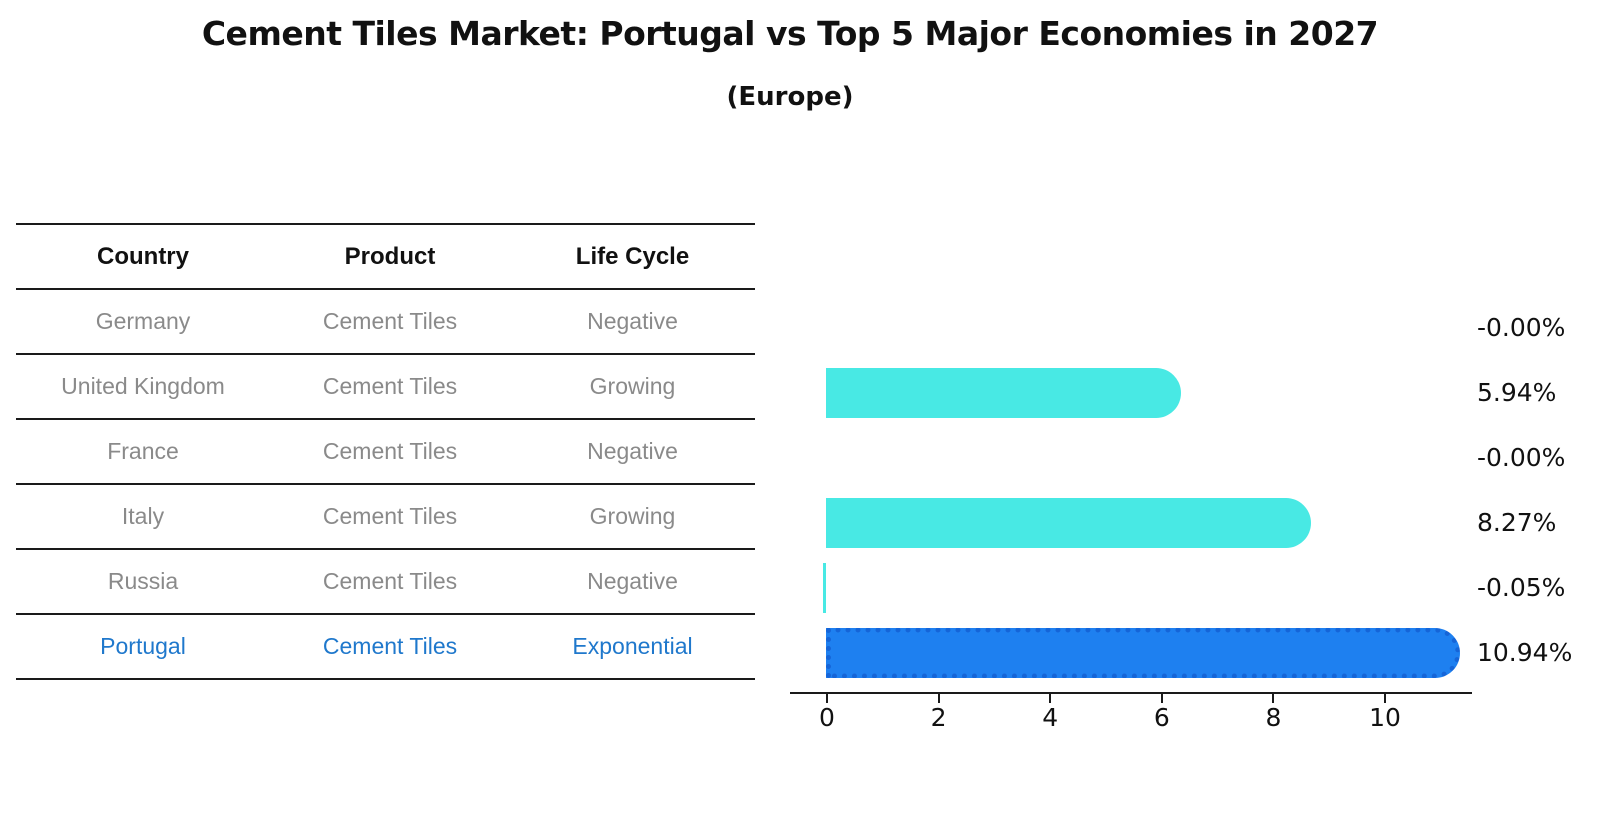 Image resolution: width=1604 pixels, height=823 pixels. Describe the element at coordinates (1517, 522) in the screenshot. I see `value-label-italy: 8.27%` at that location.